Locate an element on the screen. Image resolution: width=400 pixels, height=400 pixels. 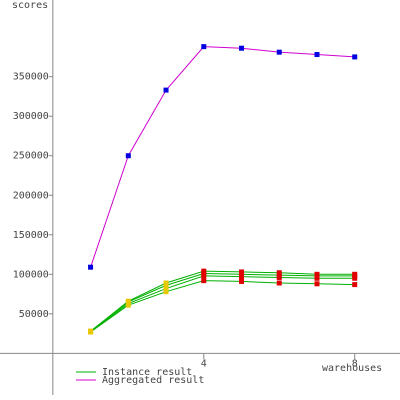
y-tick-label: 100000 is located at coordinates (31, 274).